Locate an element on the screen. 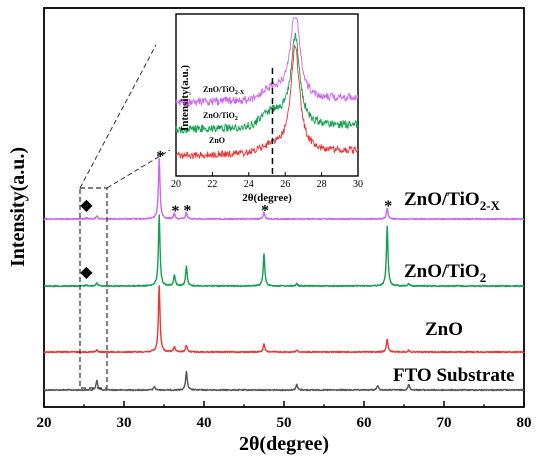 This screenshot has height=469, width=550. y-axis-title: Intensity(a.u.) is located at coordinates (18, 207).